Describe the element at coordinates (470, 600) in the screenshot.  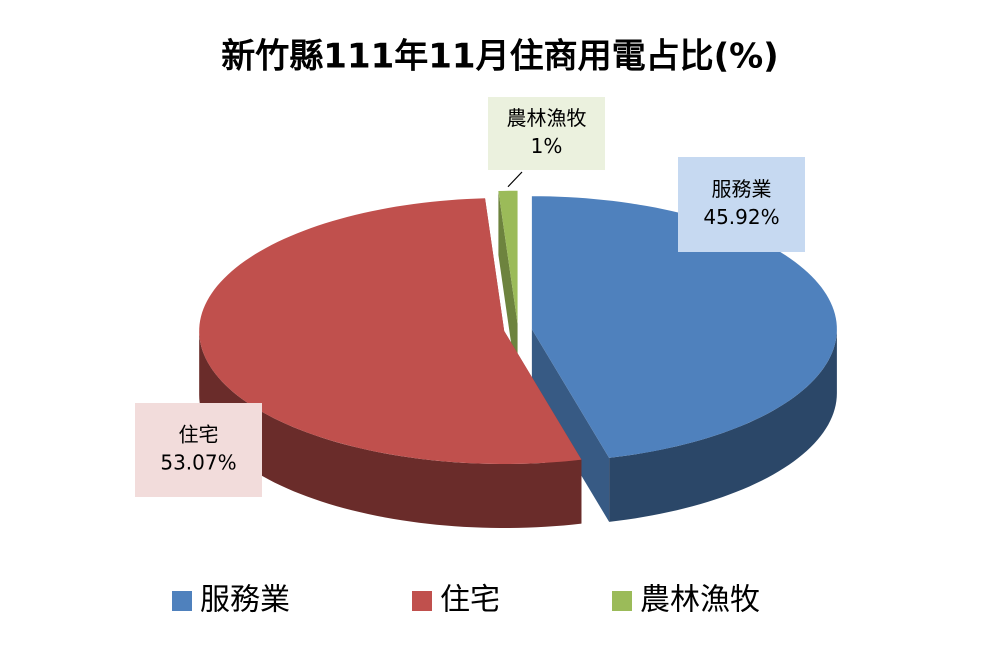
I see `legend-label: 住宅` at that location.